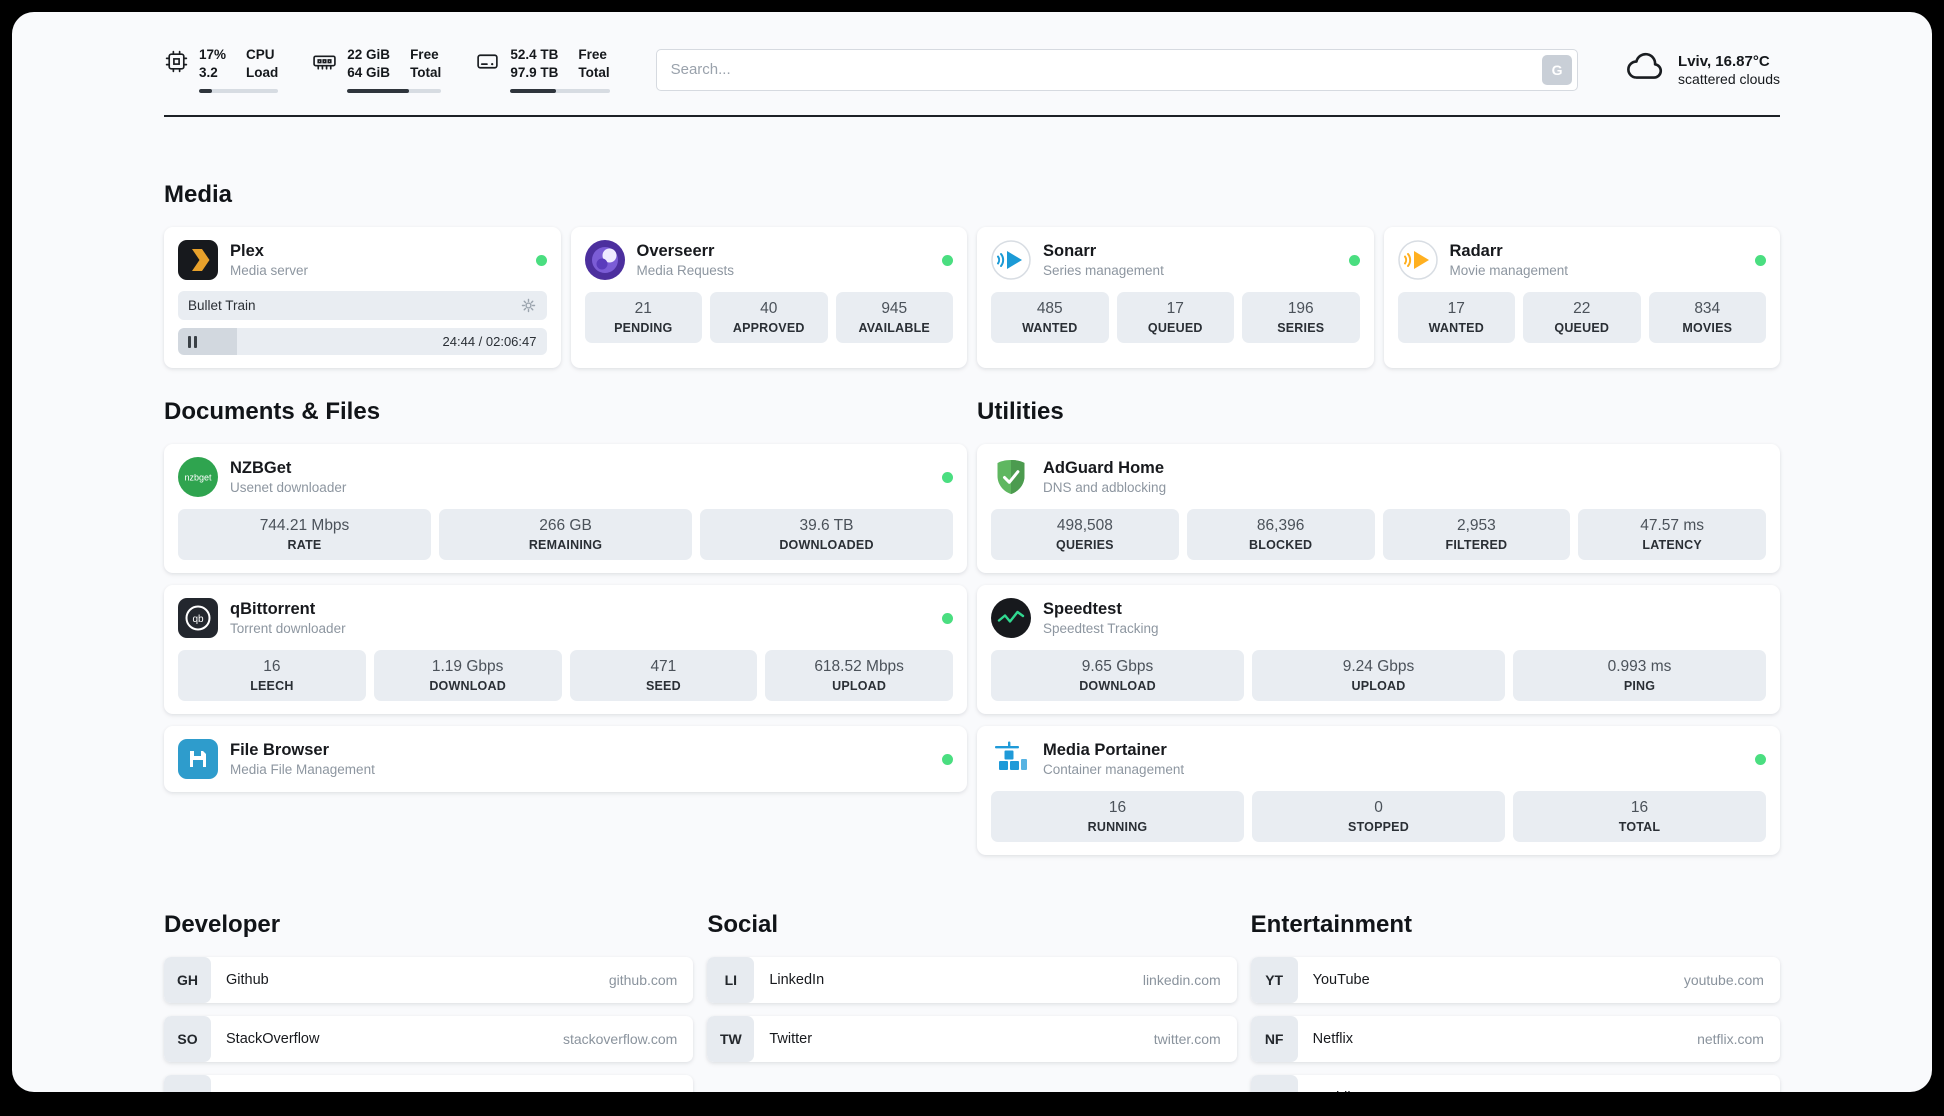  Describe the element at coordinates (198, 195) in the screenshot. I see `media-heading: Media` at that location.